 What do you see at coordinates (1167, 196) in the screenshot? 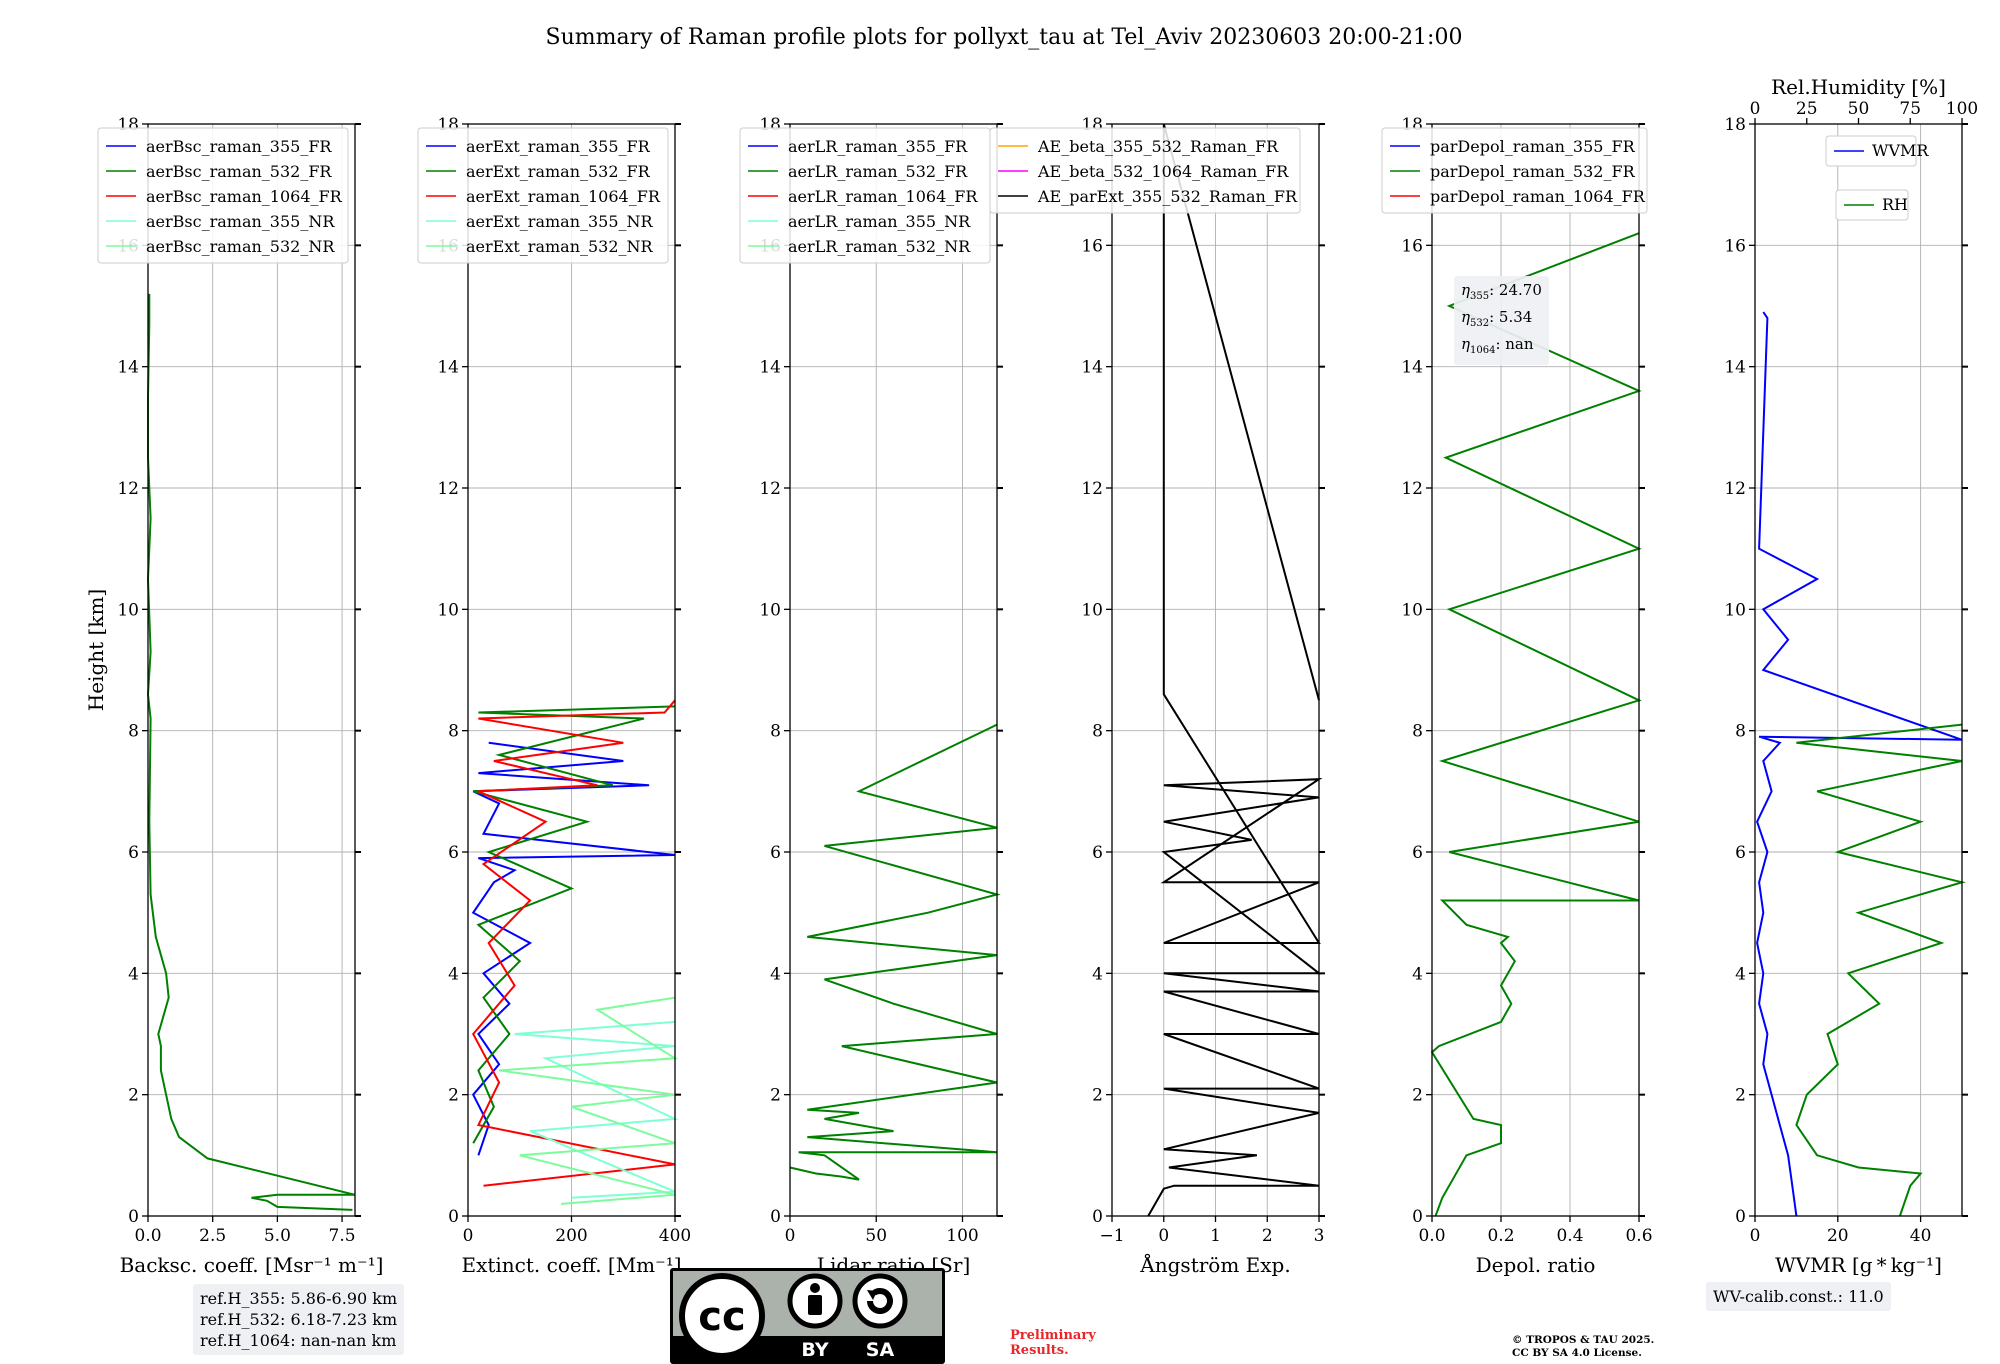
I see `legend-label: AE_parExt_355_532_Raman_FR` at bounding box center [1167, 196].